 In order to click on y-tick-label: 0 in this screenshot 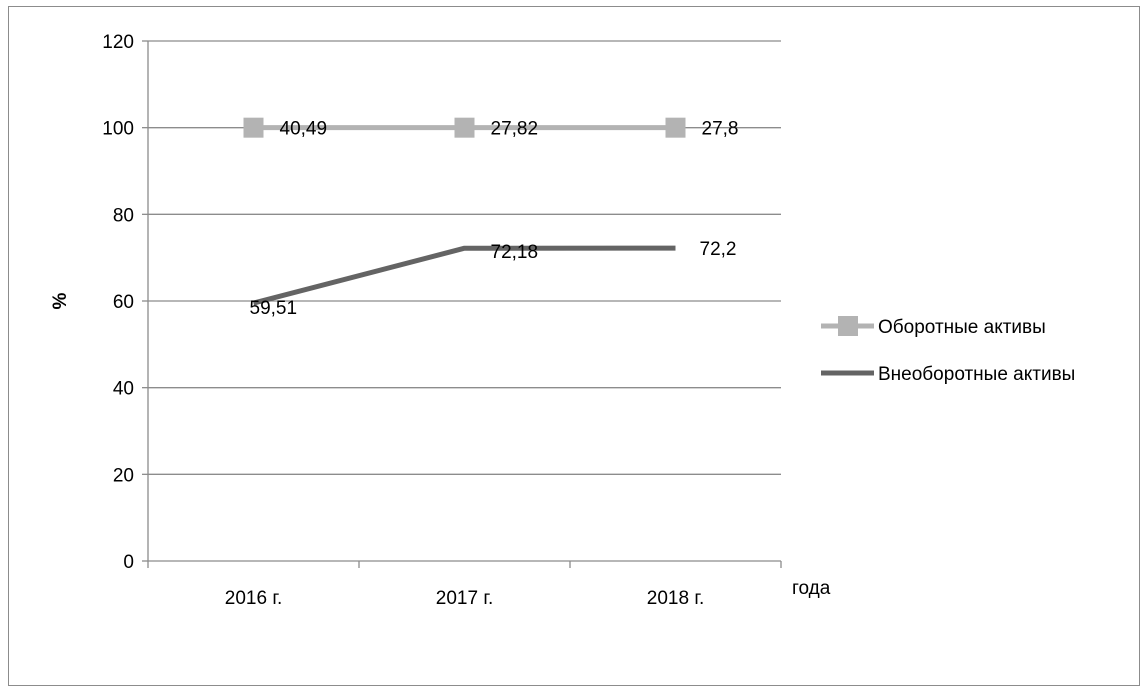, I will do `click(128, 562)`.